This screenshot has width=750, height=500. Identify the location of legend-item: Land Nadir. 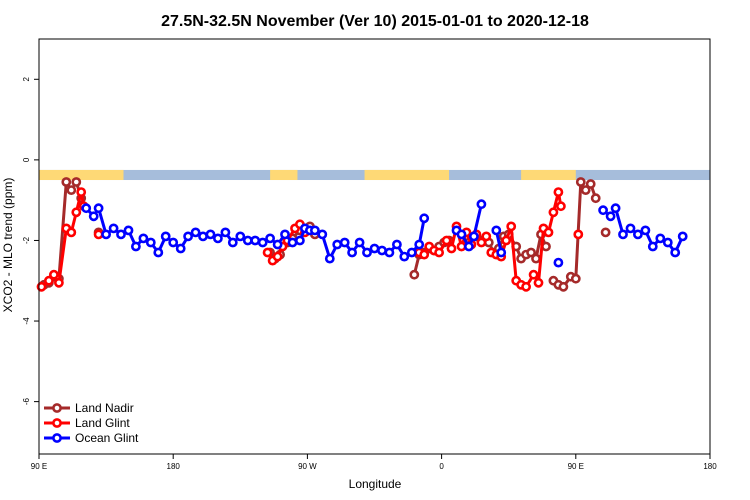
(89, 408).